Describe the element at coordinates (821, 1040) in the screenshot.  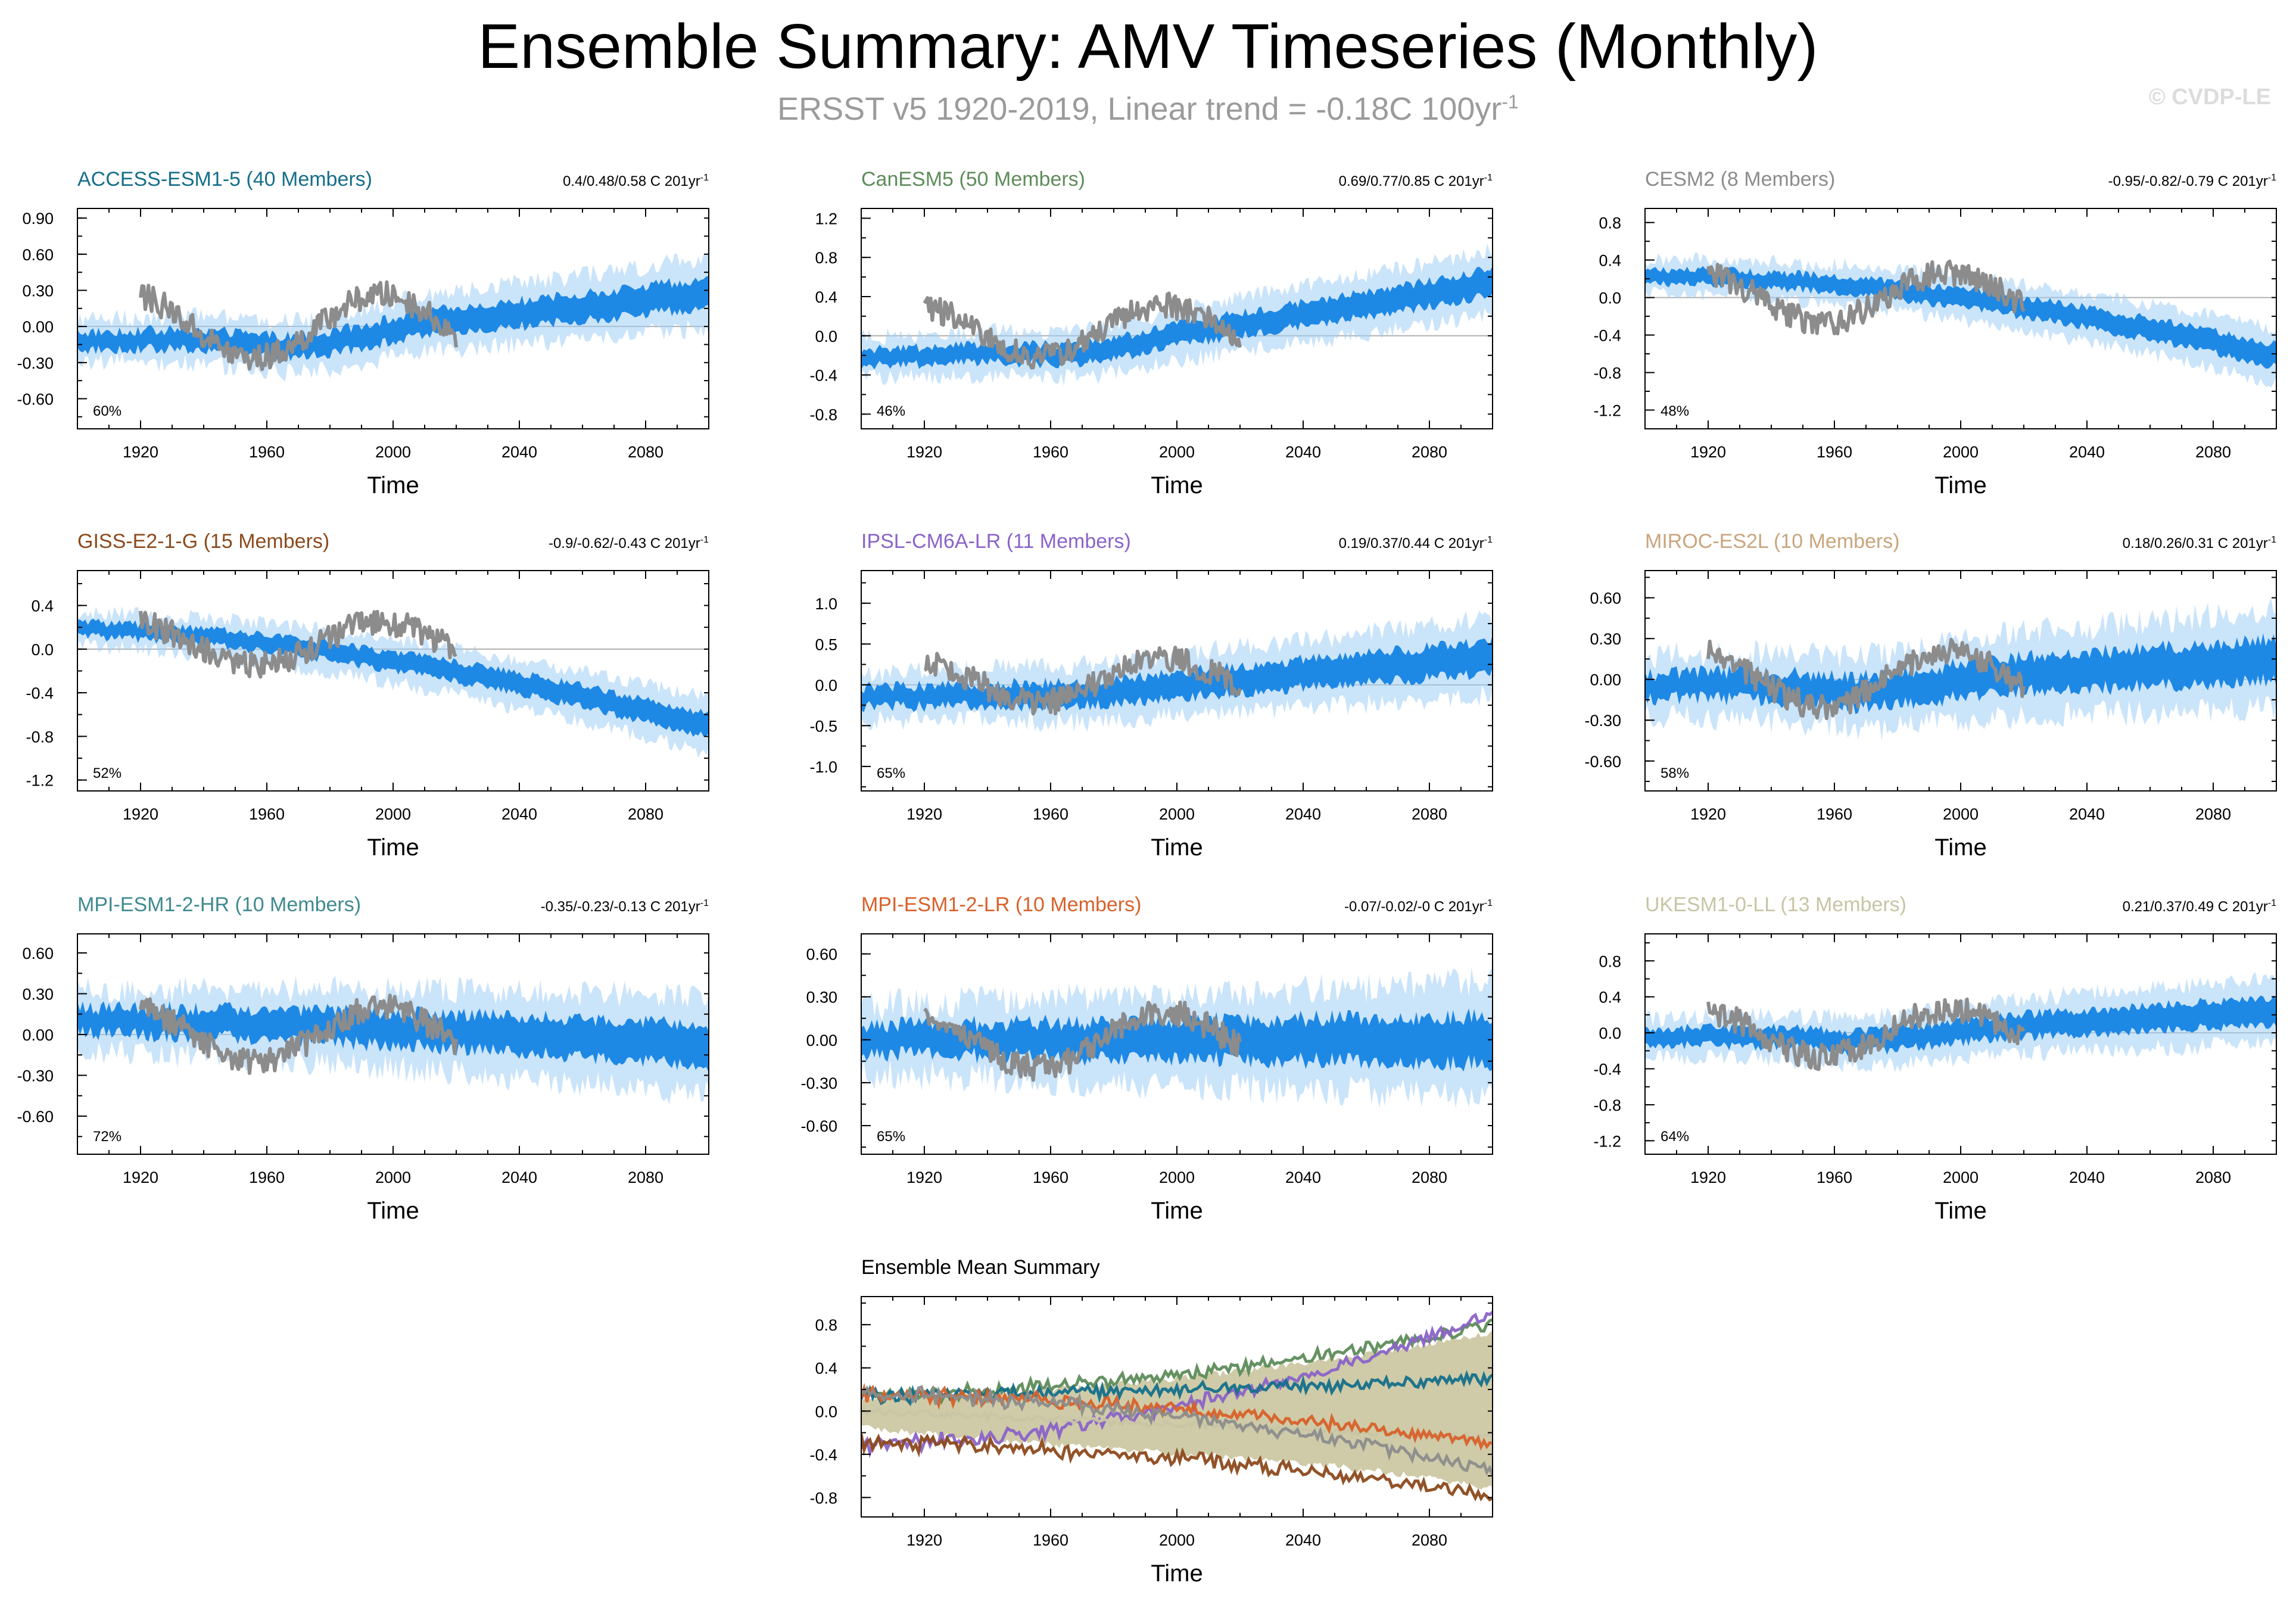
I see `y-tick-label: 0.00` at that location.